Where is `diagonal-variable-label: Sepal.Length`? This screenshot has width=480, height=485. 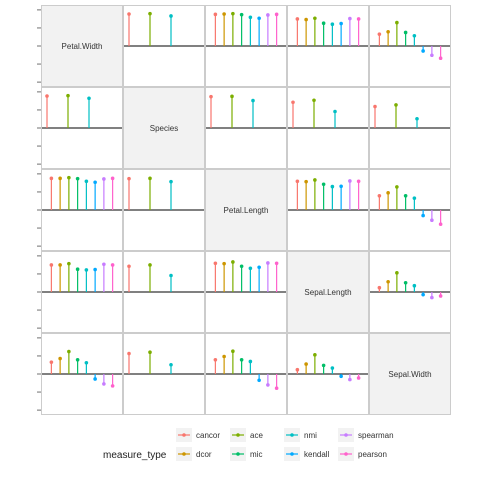 diagonal-variable-label: Sepal.Length is located at coordinates (327, 292).